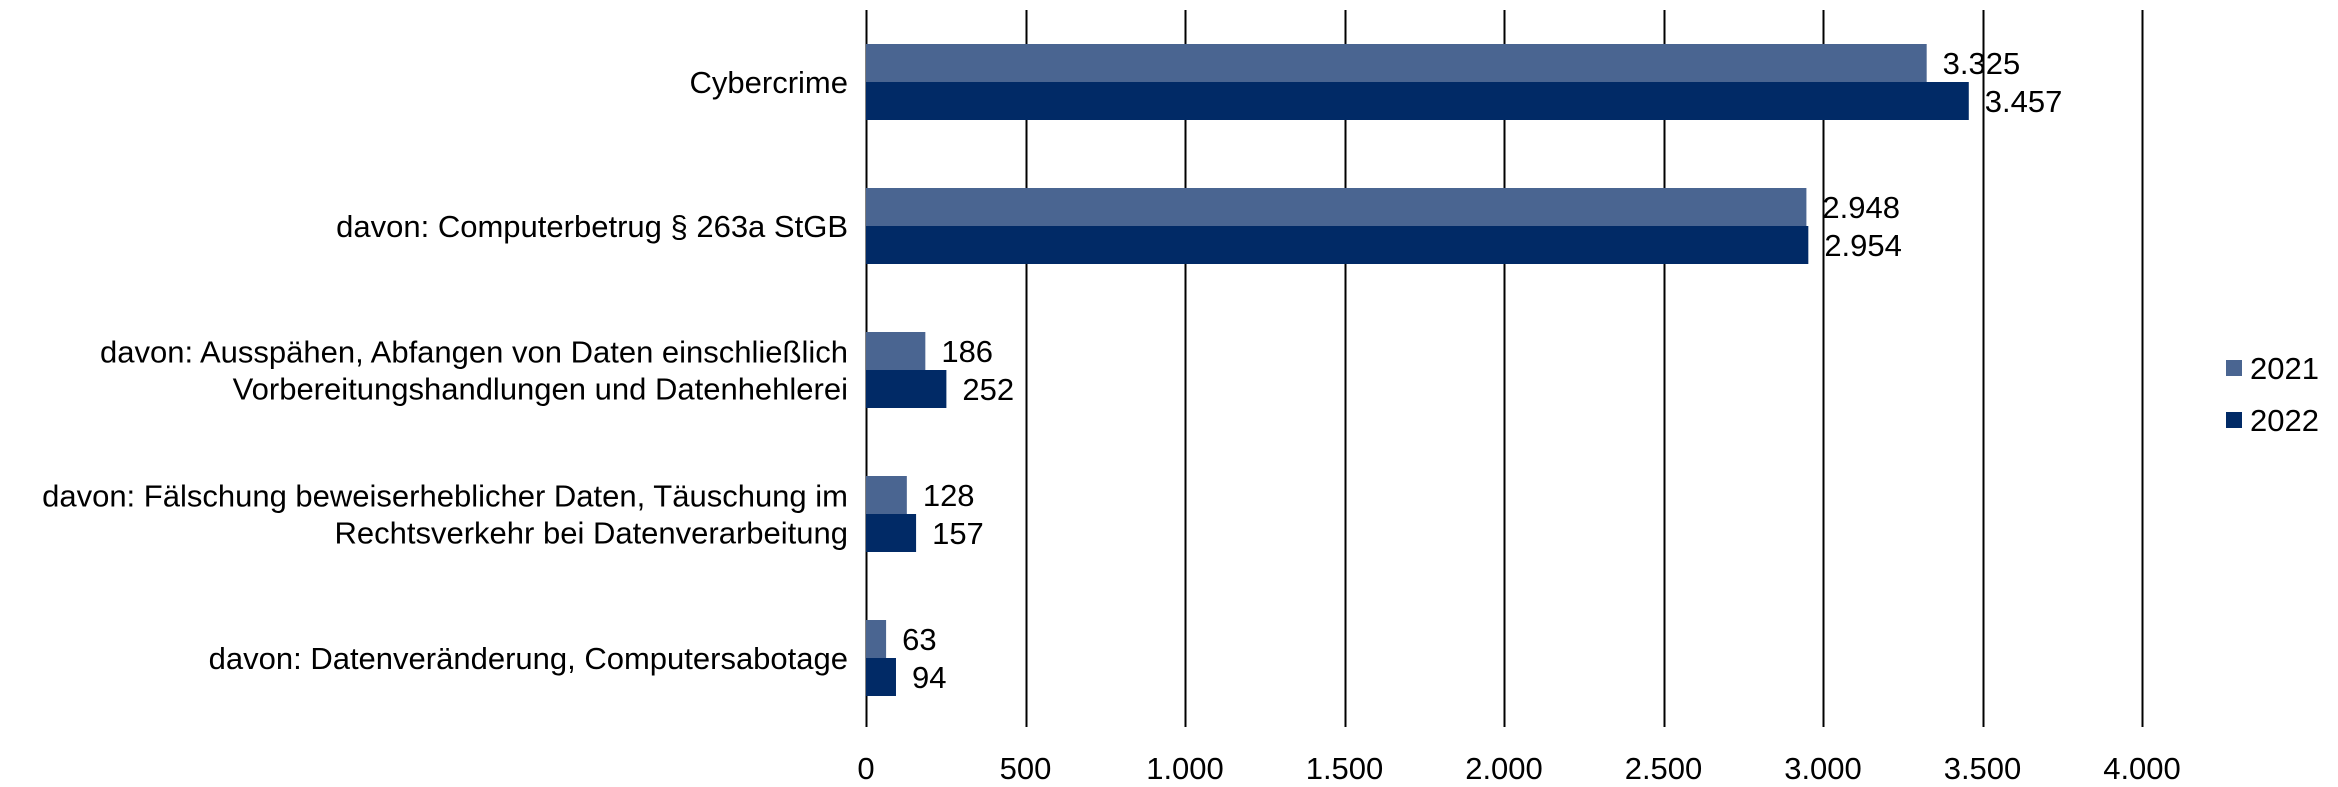 The height and width of the screenshot is (787, 2338). Describe the element at coordinates (1026, 768) in the screenshot. I see `x-tick-label: 500` at that location.